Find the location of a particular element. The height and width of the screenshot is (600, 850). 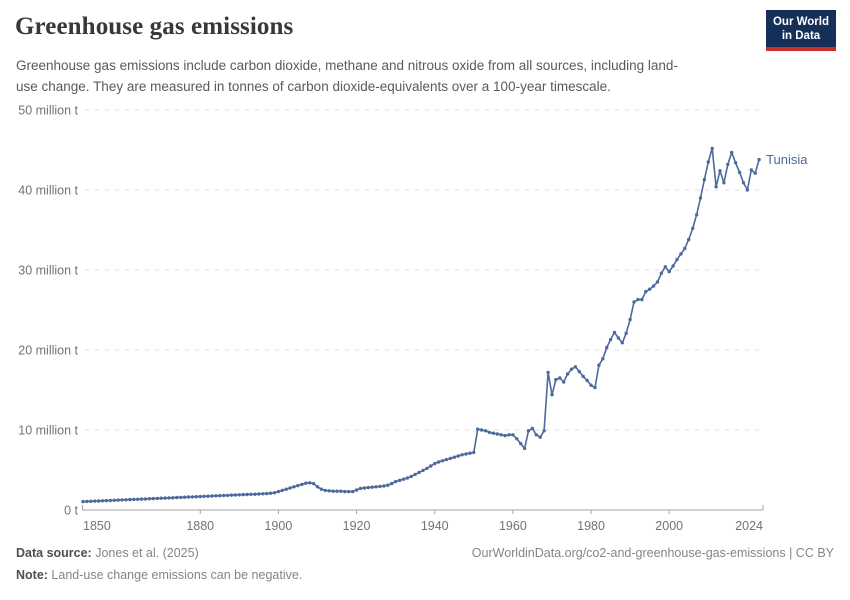

entity-label: Tunisia is located at coordinates (787, 159).